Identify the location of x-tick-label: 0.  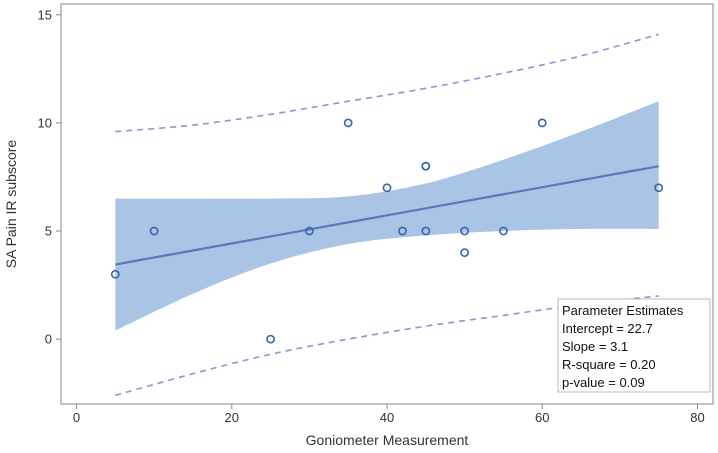
(76, 417).